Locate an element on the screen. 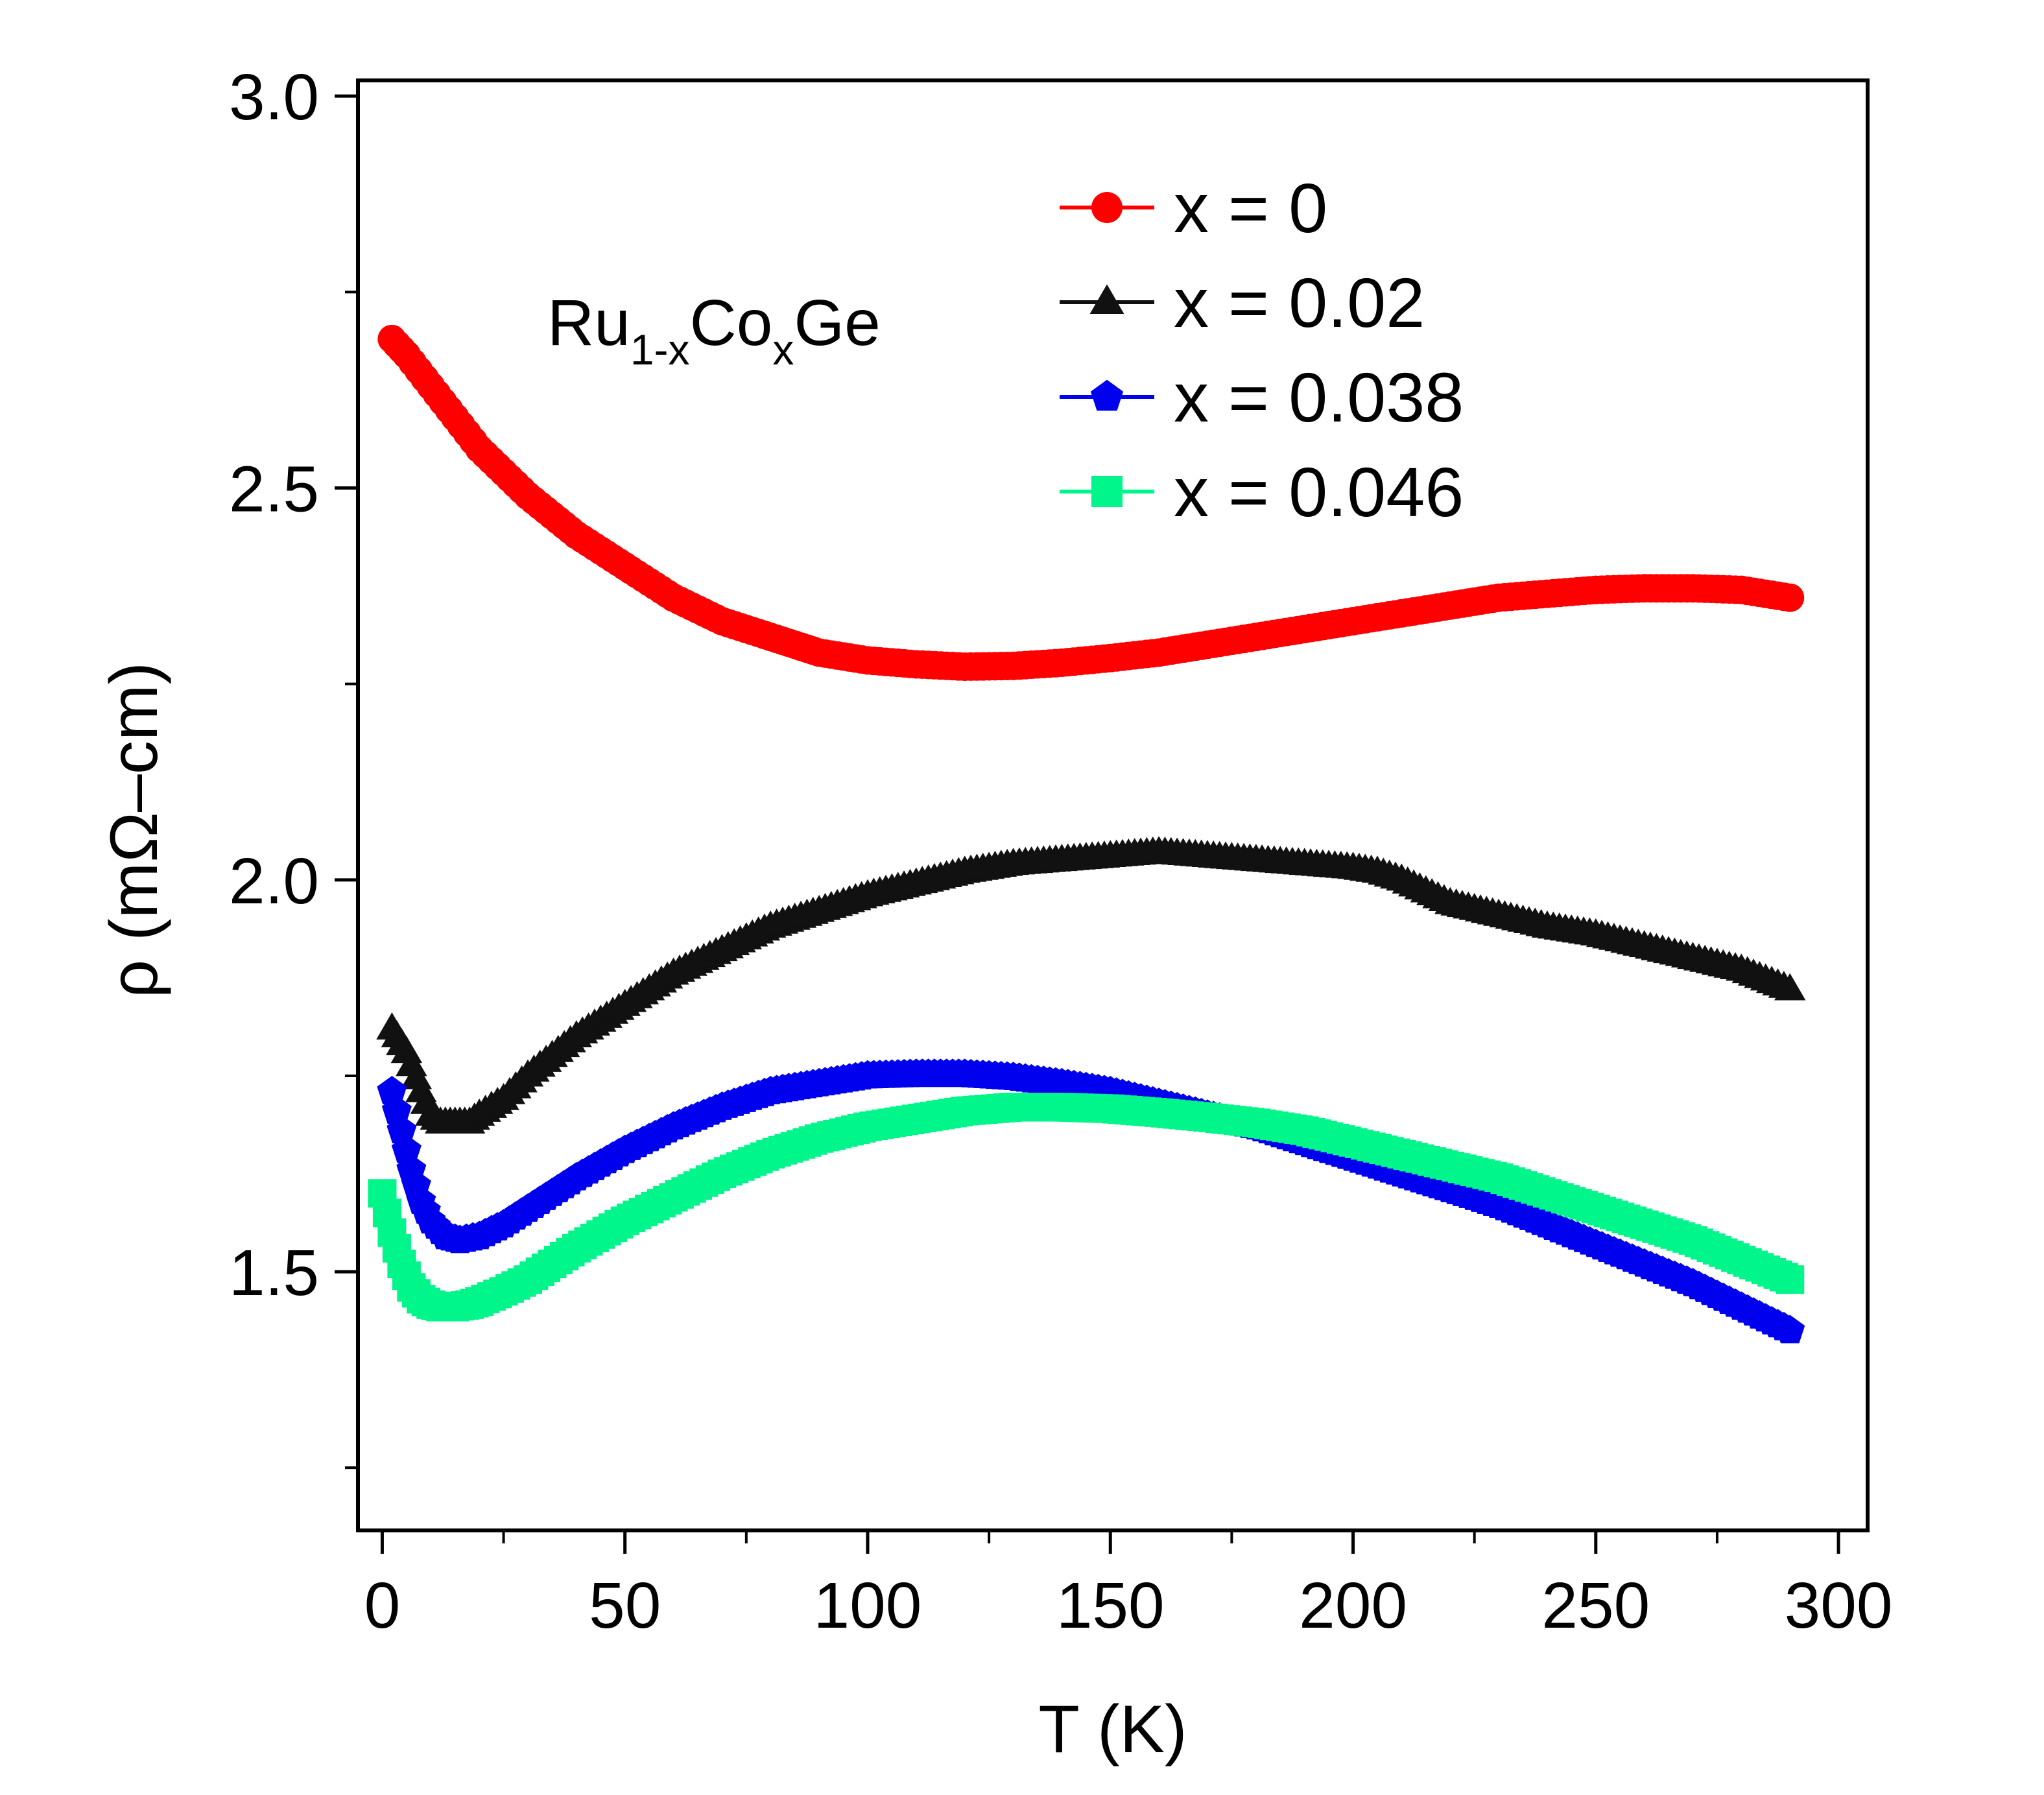  formula-sub-2: x is located at coordinates (783, 350).